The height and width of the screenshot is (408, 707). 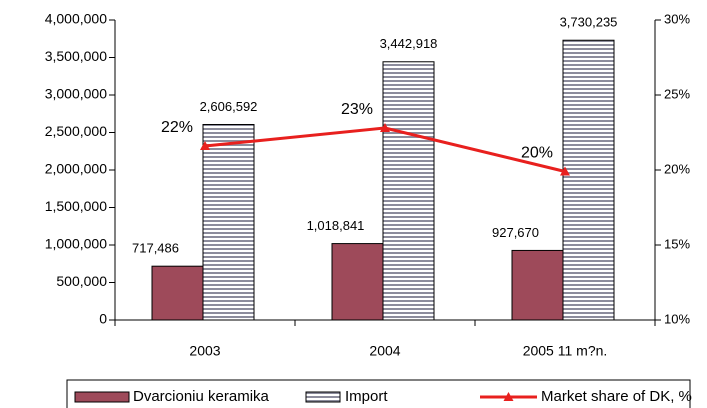 What do you see at coordinates (201, 396) in the screenshot?
I see `legend-label: Dvarcioniu keramika` at bounding box center [201, 396].